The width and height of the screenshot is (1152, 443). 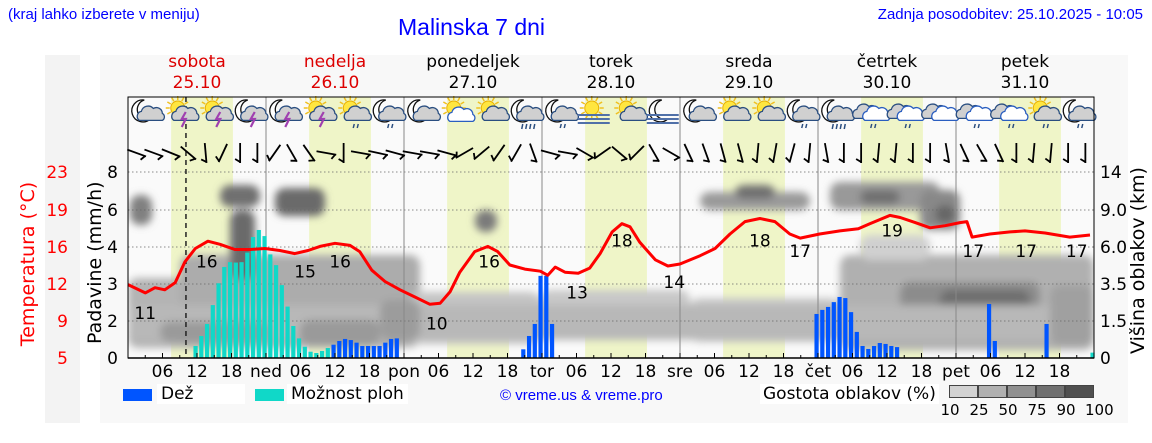 I want to click on day-name: petek, so click(x=1025, y=62).